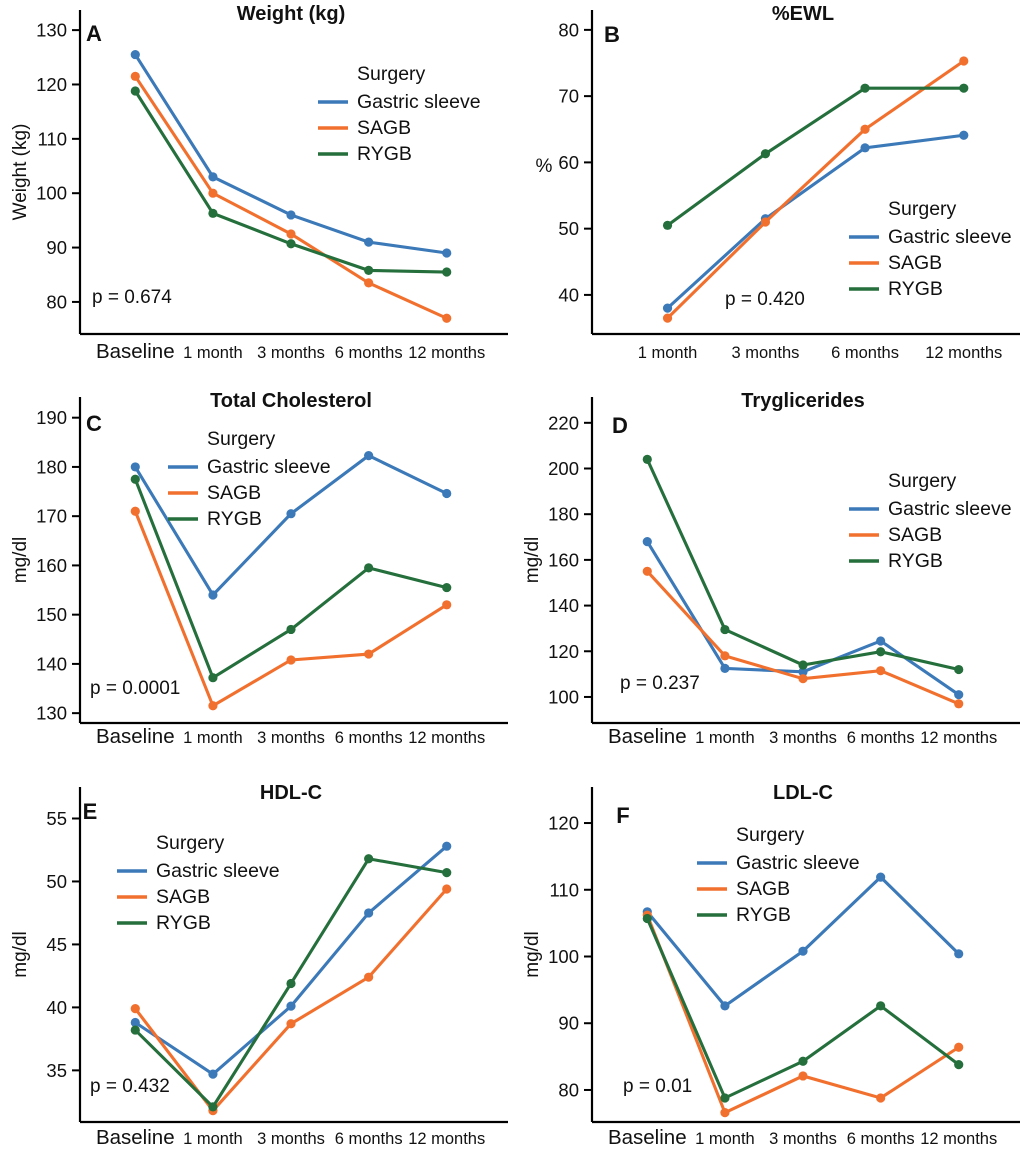 This screenshot has height=1162, width=1024. What do you see at coordinates (51, 417) in the screenshot?
I see `y-tick-label: 190` at bounding box center [51, 417].